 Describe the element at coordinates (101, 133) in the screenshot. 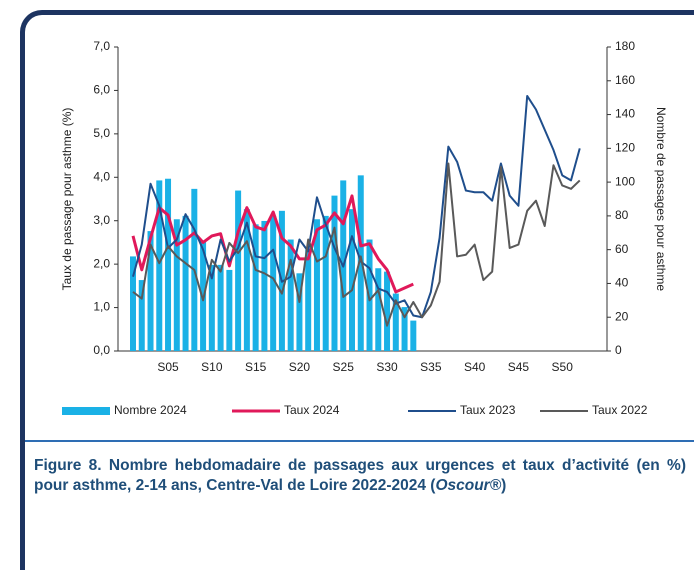

I see `y-tick-label: 5,0` at that location.